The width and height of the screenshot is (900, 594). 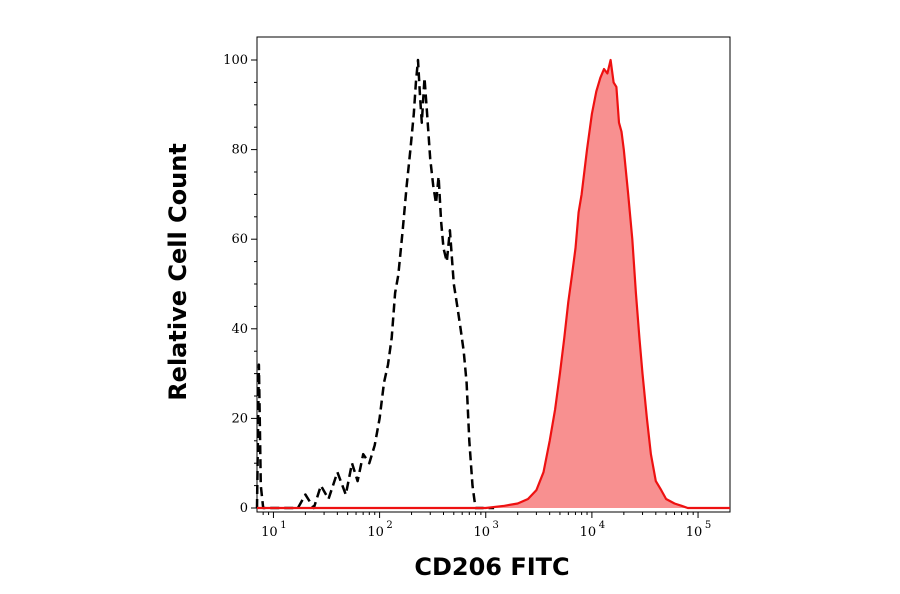 I want to click on x-tick-exponent: 1, so click(x=283, y=525).